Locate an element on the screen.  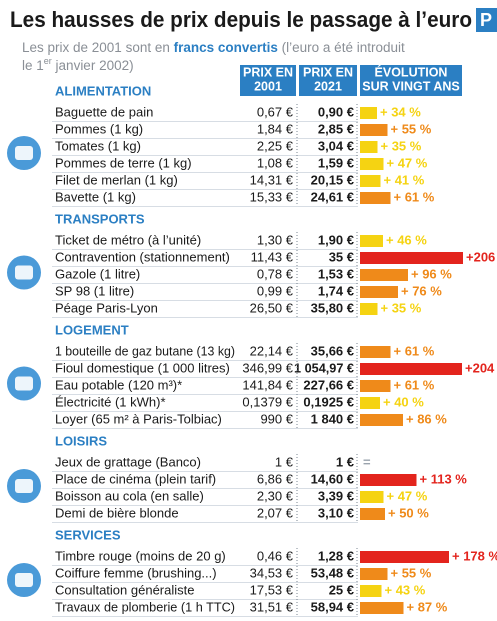
change-label: + 96 % is located at coordinates (431, 273).